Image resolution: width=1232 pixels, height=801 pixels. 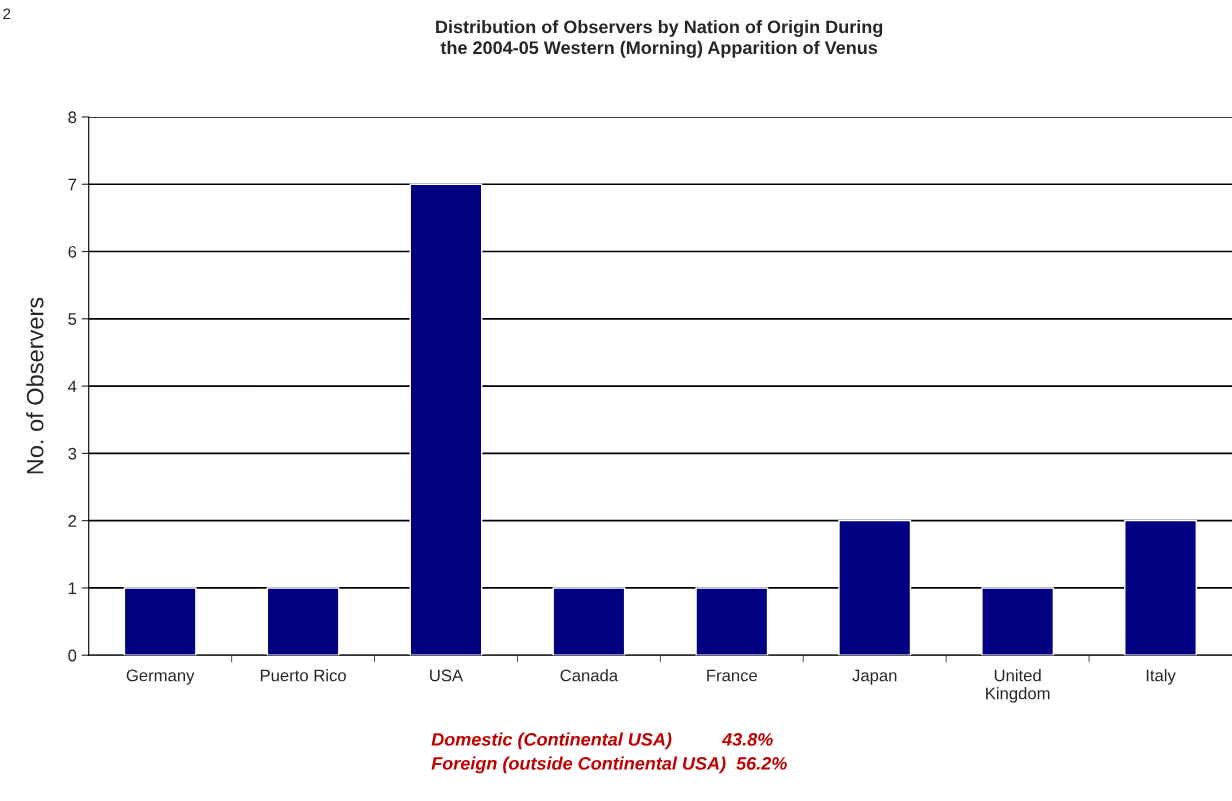 What do you see at coordinates (602, 741) in the screenshot?
I see `text: Domestic (Continental USA) 43.8%` at bounding box center [602, 741].